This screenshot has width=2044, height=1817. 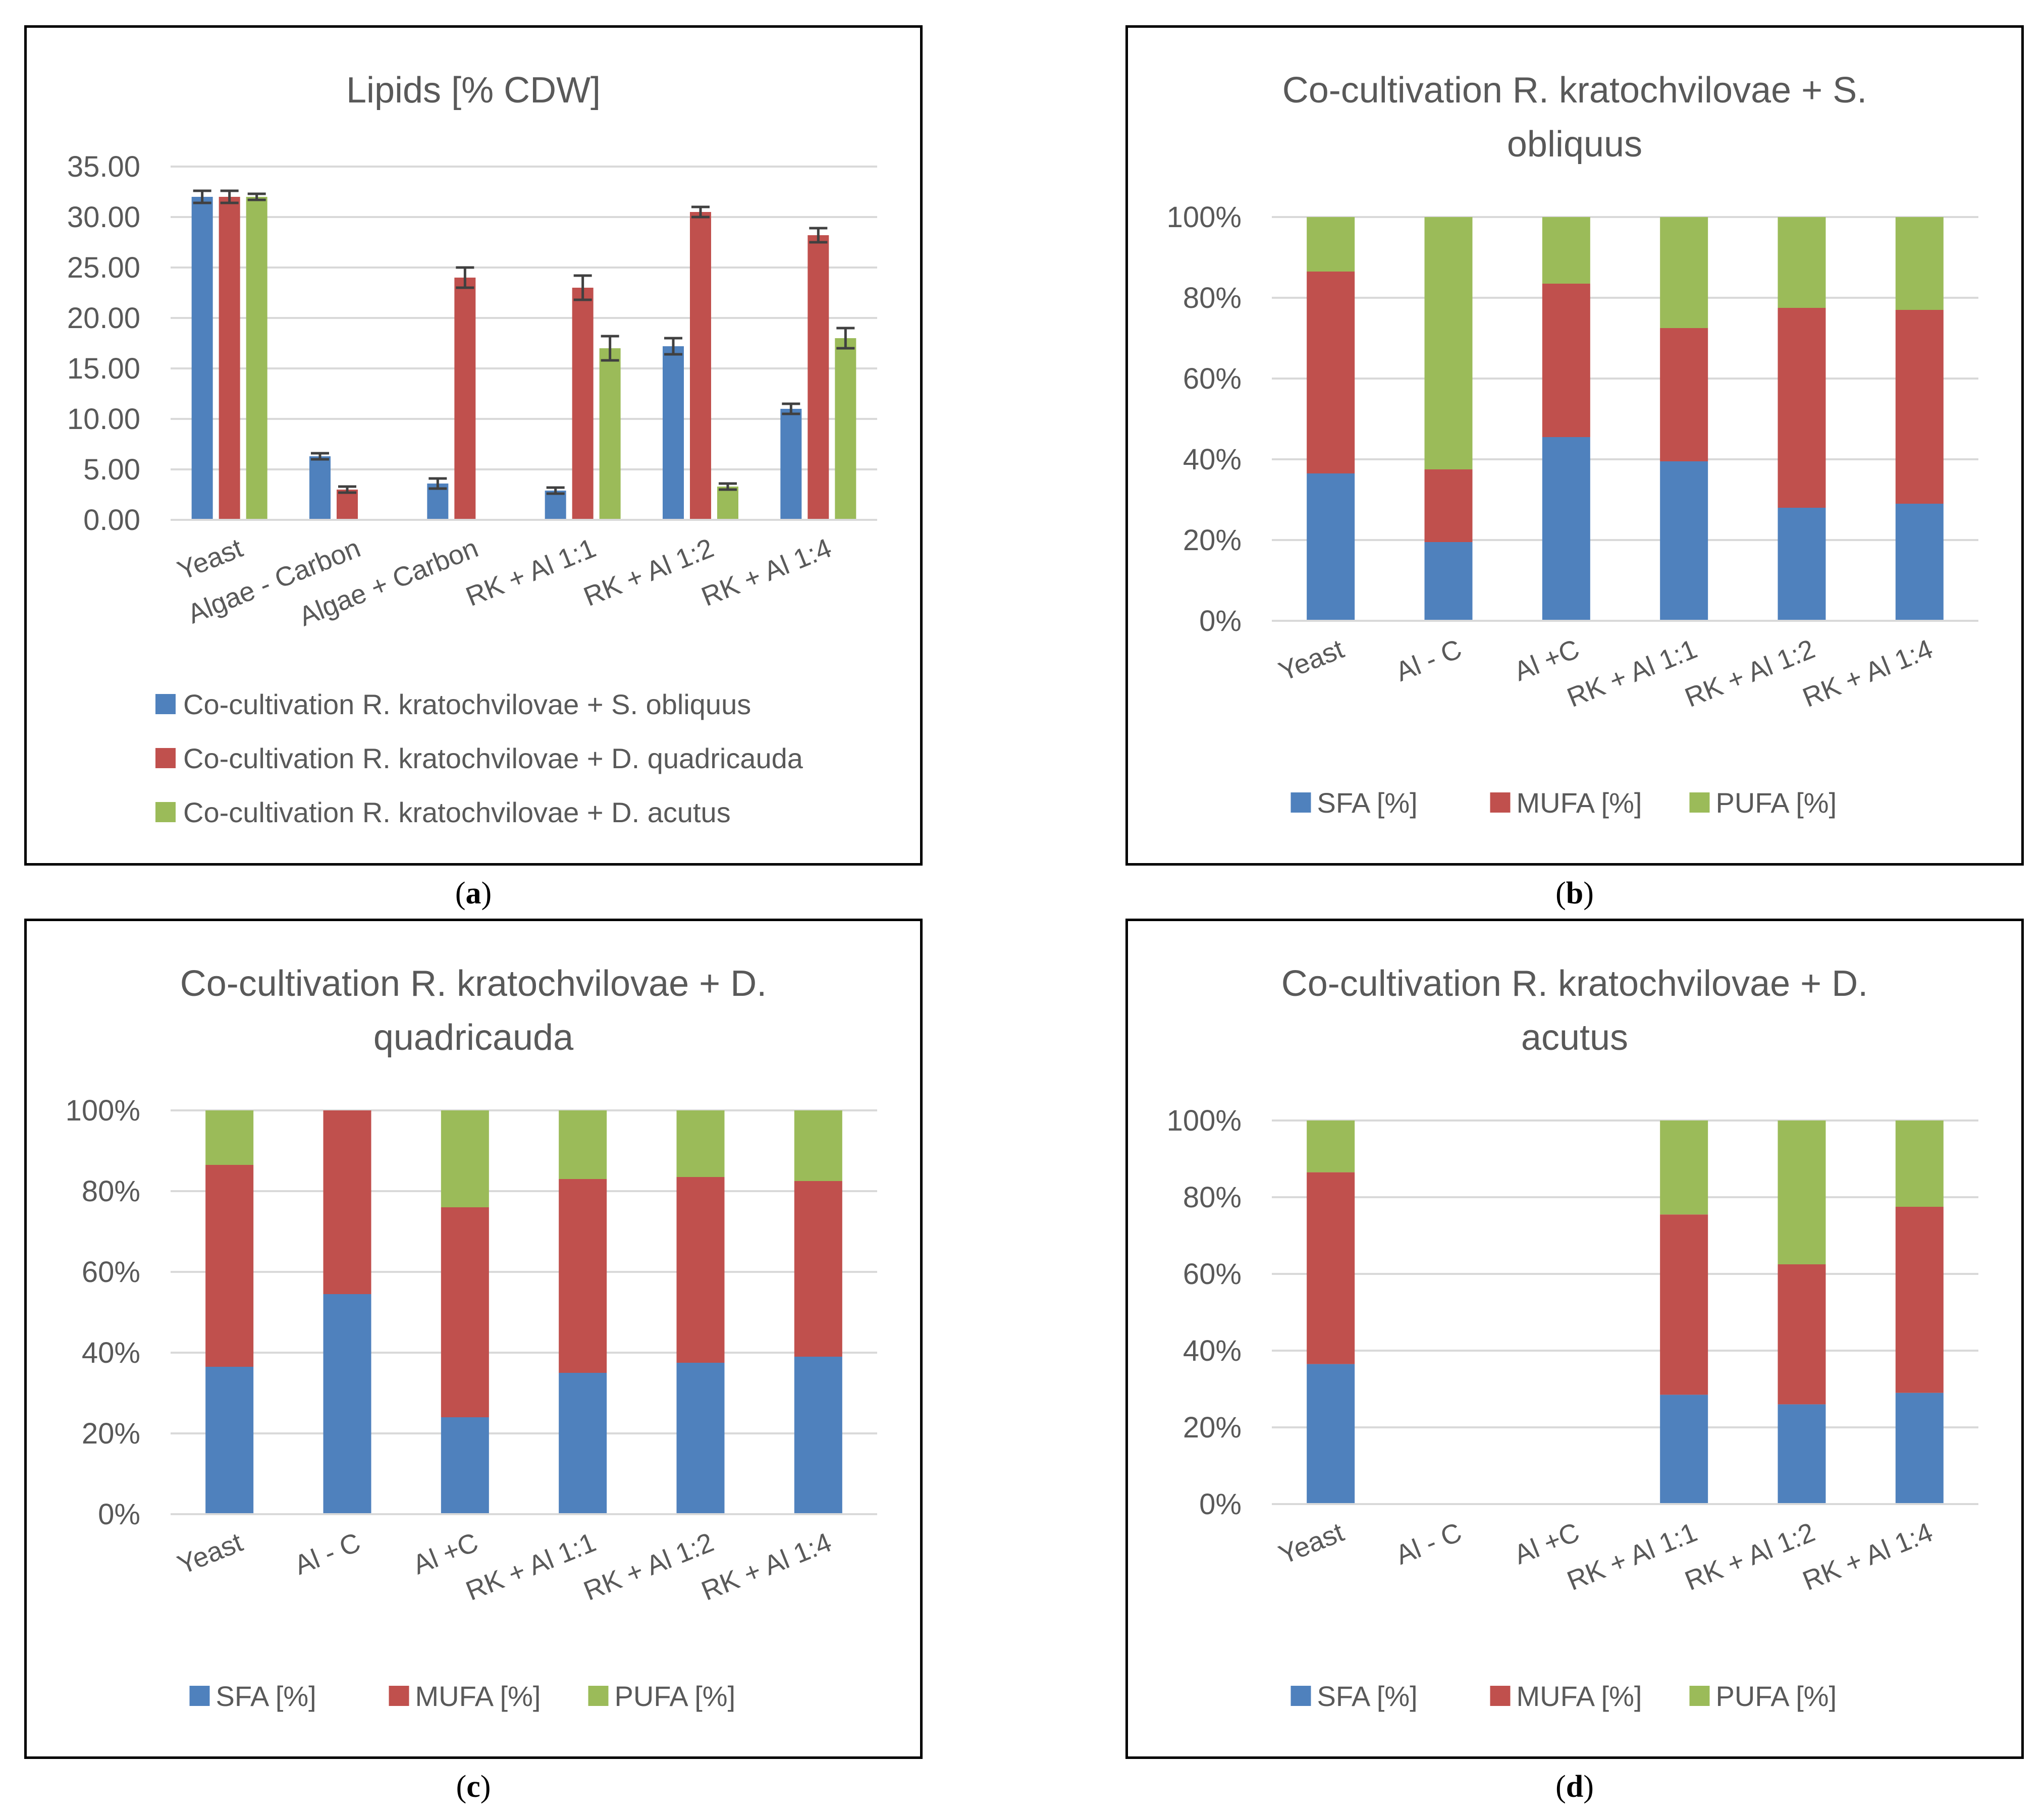 I want to click on chart-c-x-tick: RK + Al 1:1, so click(x=531, y=1566).